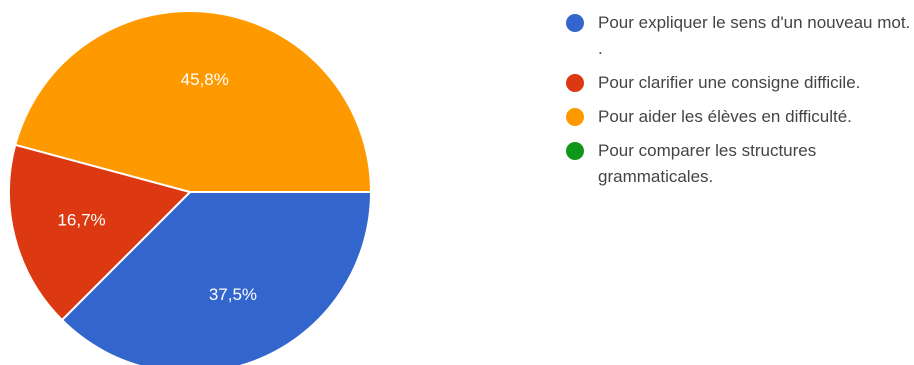 This screenshot has width=914, height=365. What do you see at coordinates (575, 117) in the screenshot?
I see `legend-swatch-orange` at bounding box center [575, 117].